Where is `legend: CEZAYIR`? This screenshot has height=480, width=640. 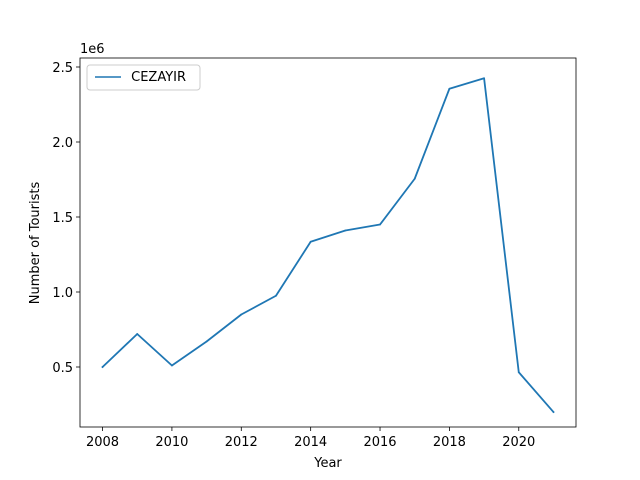 legend: CEZAYIR is located at coordinates (143, 77).